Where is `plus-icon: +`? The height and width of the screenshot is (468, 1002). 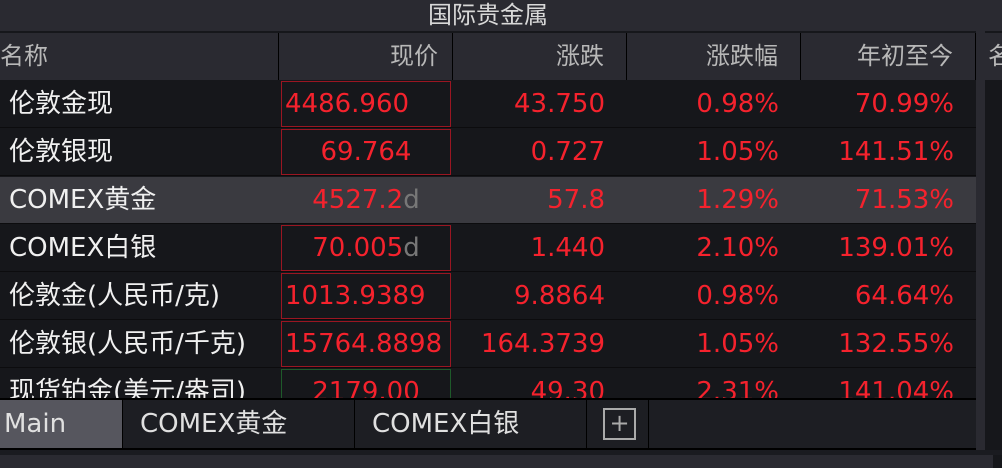 plus-icon: + is located at coordinates (619, 424).